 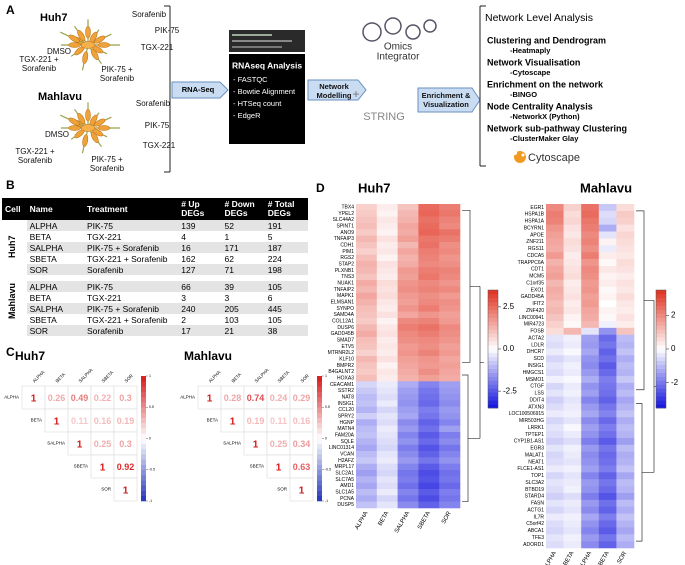 I want to click on gene-label: CCL20, so click(x=346, y=410).